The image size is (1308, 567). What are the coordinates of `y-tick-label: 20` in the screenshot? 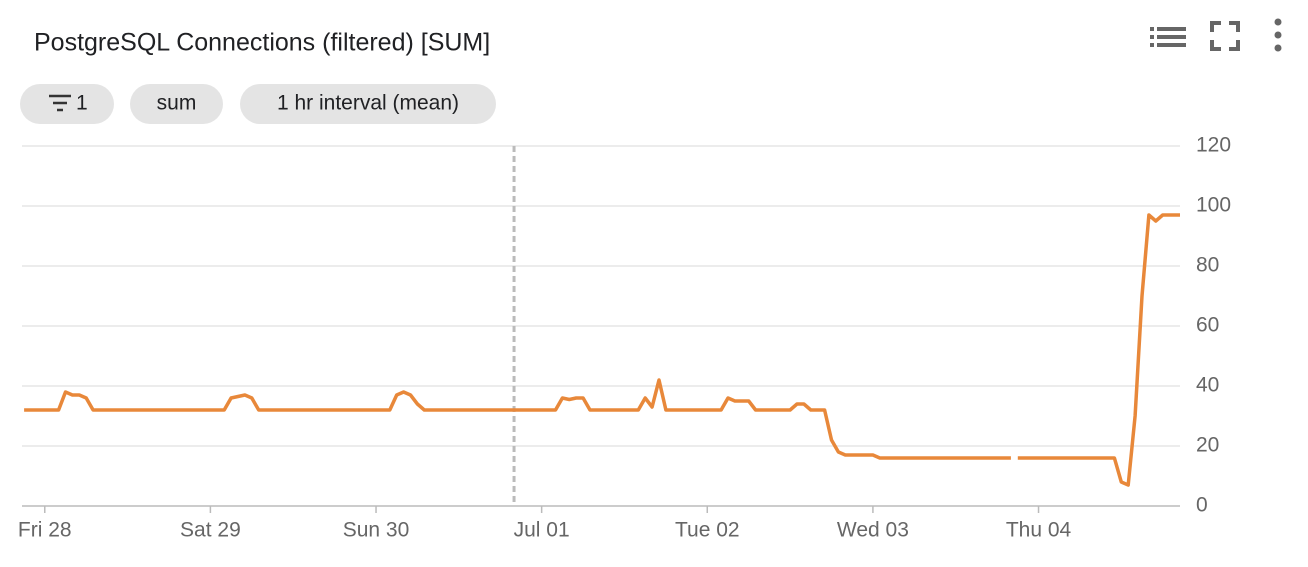 It's located at (1207, 445).